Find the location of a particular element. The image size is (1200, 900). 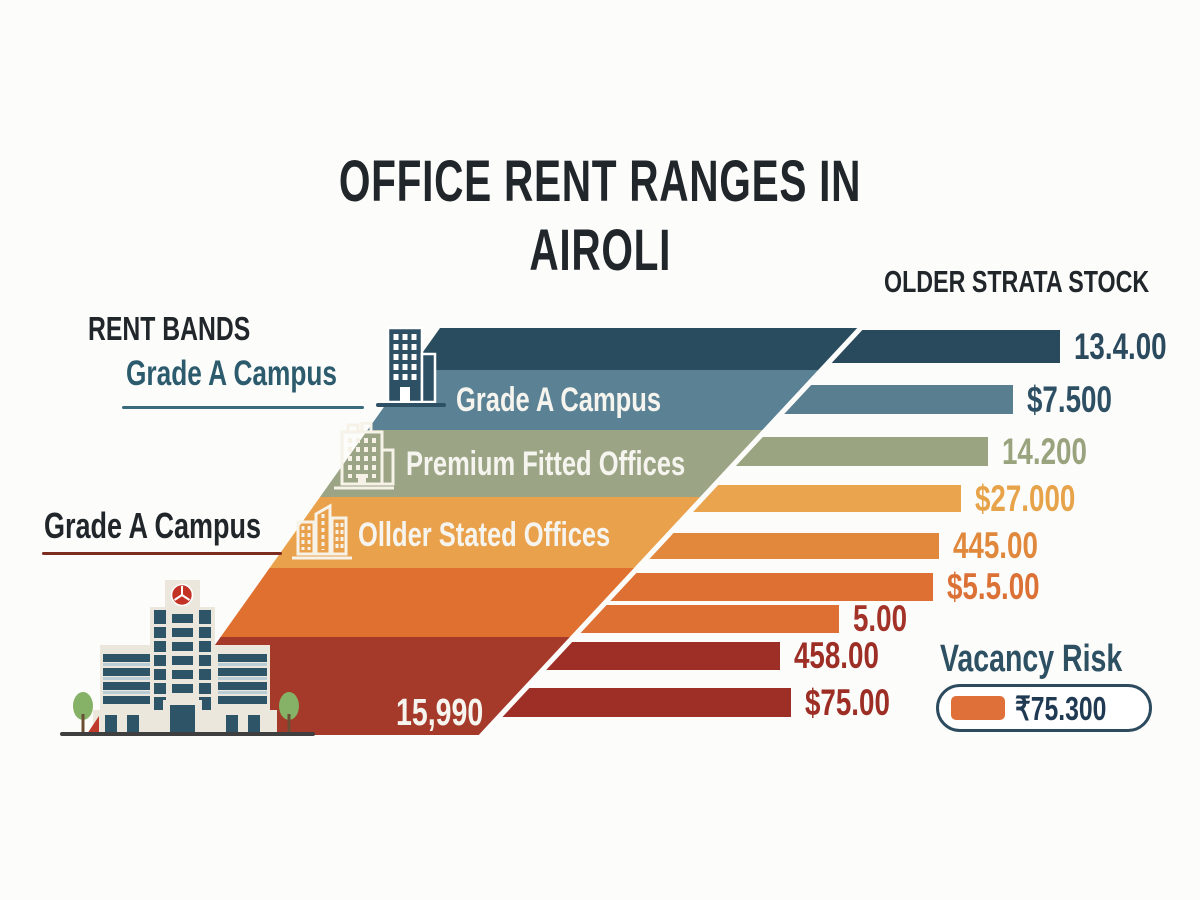

stock-bar-value-6: $5.5.00 is located at coordinates (993, 586).